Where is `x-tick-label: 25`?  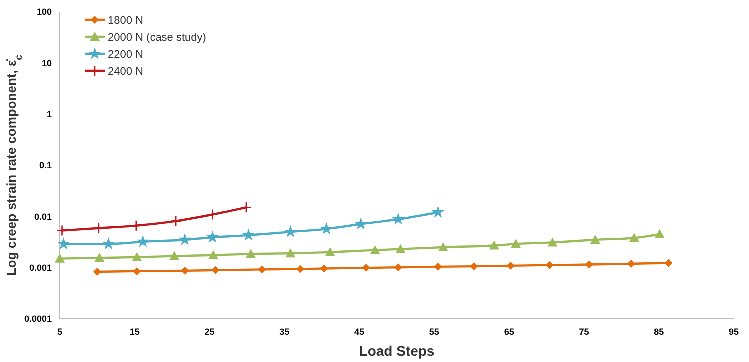
x-tick-label: 25 is located at coordinates (209, 332).